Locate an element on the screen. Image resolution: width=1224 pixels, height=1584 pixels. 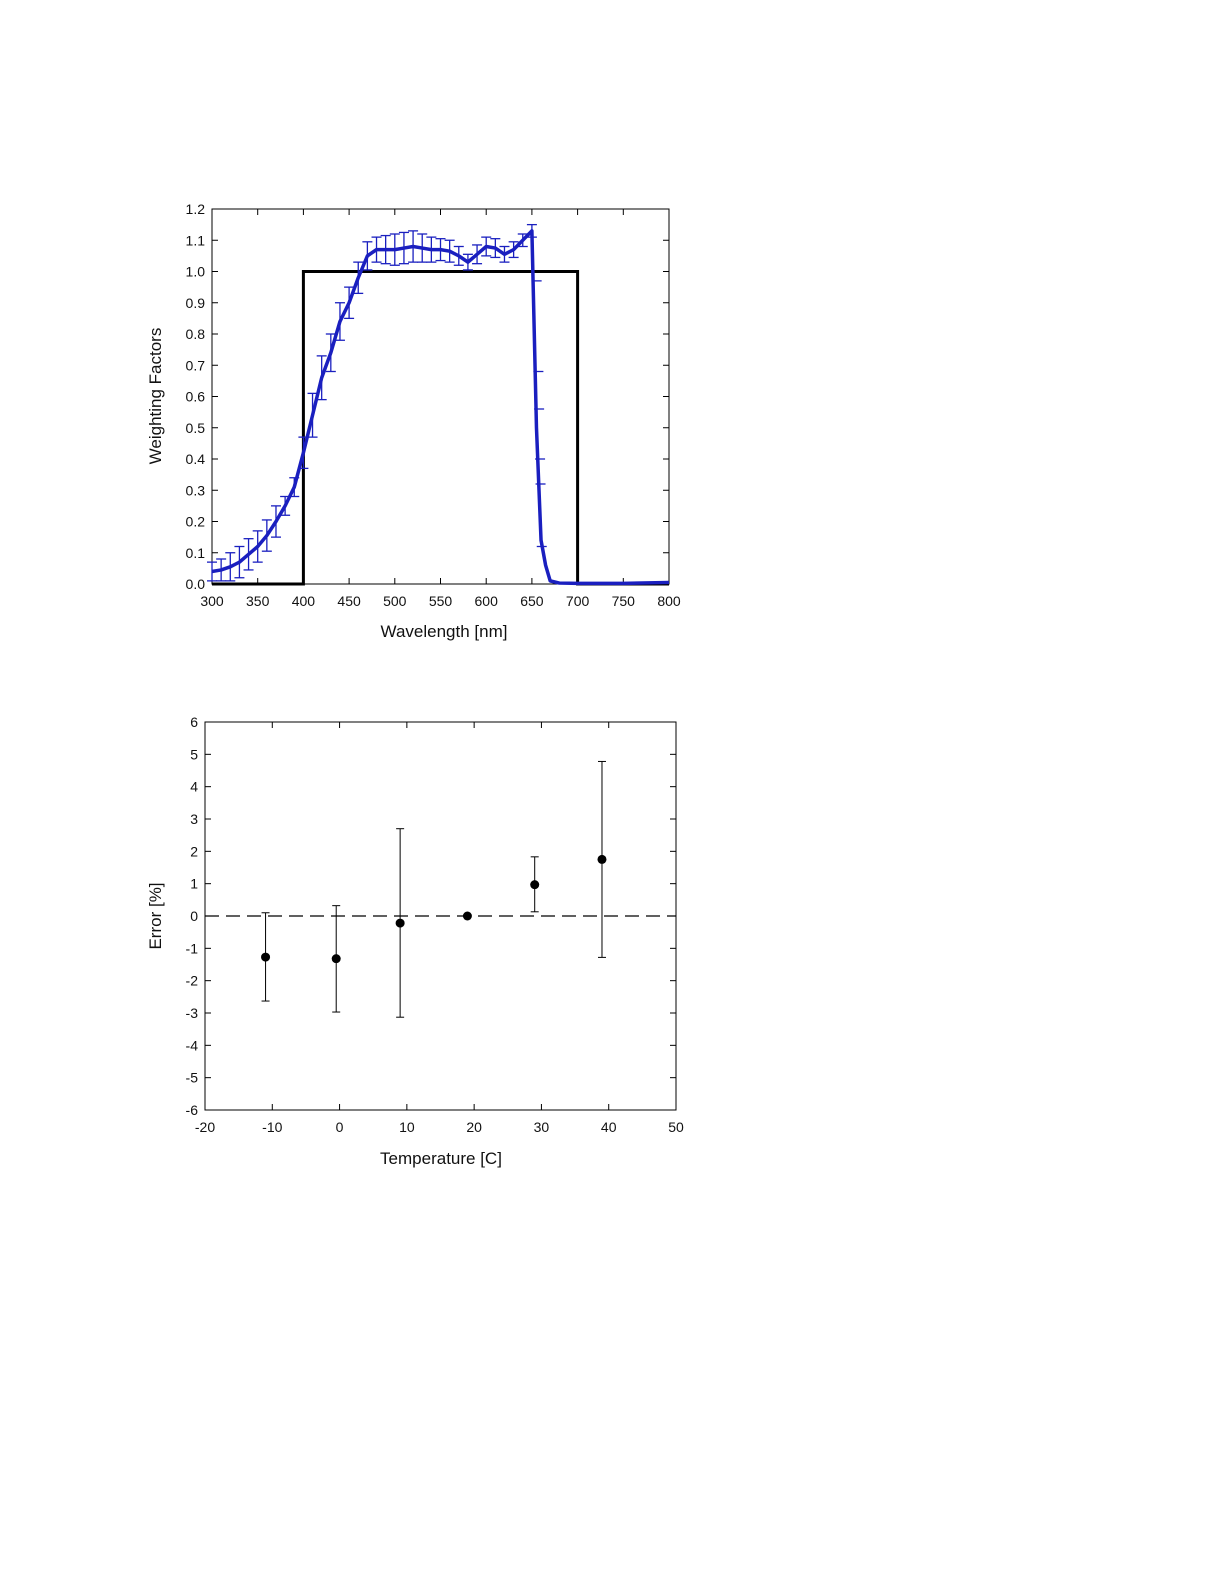
x-tick-label: 600 is located at coordinates (487, 601).